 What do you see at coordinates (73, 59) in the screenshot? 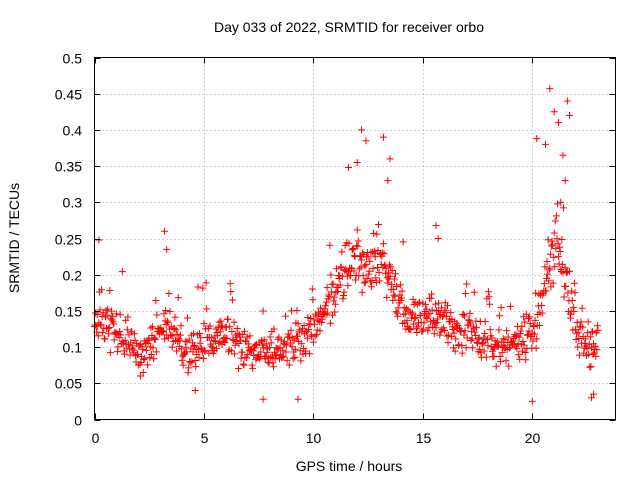
I see `y-tick-label: 0.5` at bounding box center [73, 59].